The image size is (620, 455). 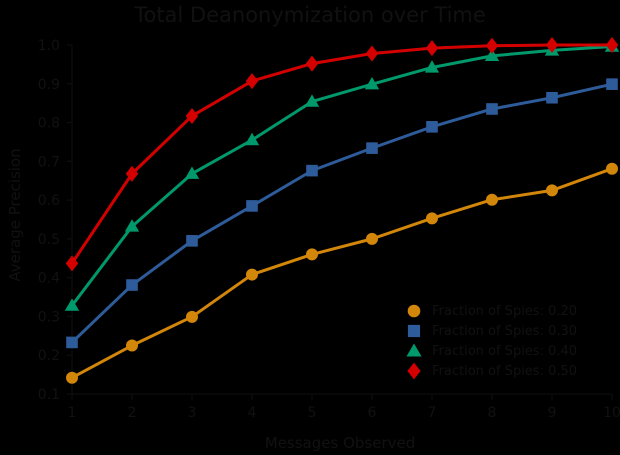 What do you see at coordinates (15, 214) in the screenshot?
I see `y-axis-label: Average Precision` at bounding box center [15, 214].